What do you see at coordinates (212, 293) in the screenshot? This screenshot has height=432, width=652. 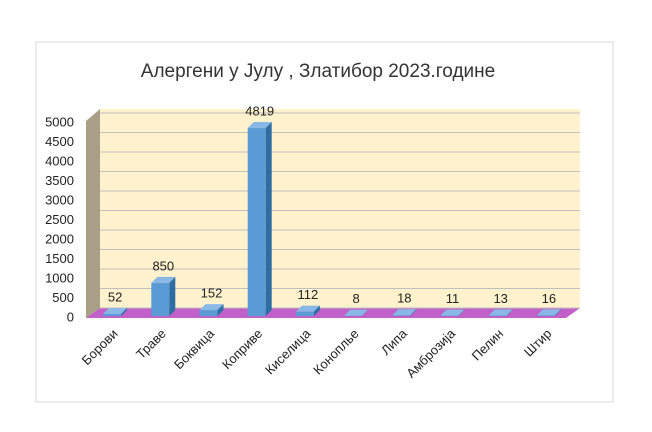 I see `data-label: 152` at bounding box center [212, 293].